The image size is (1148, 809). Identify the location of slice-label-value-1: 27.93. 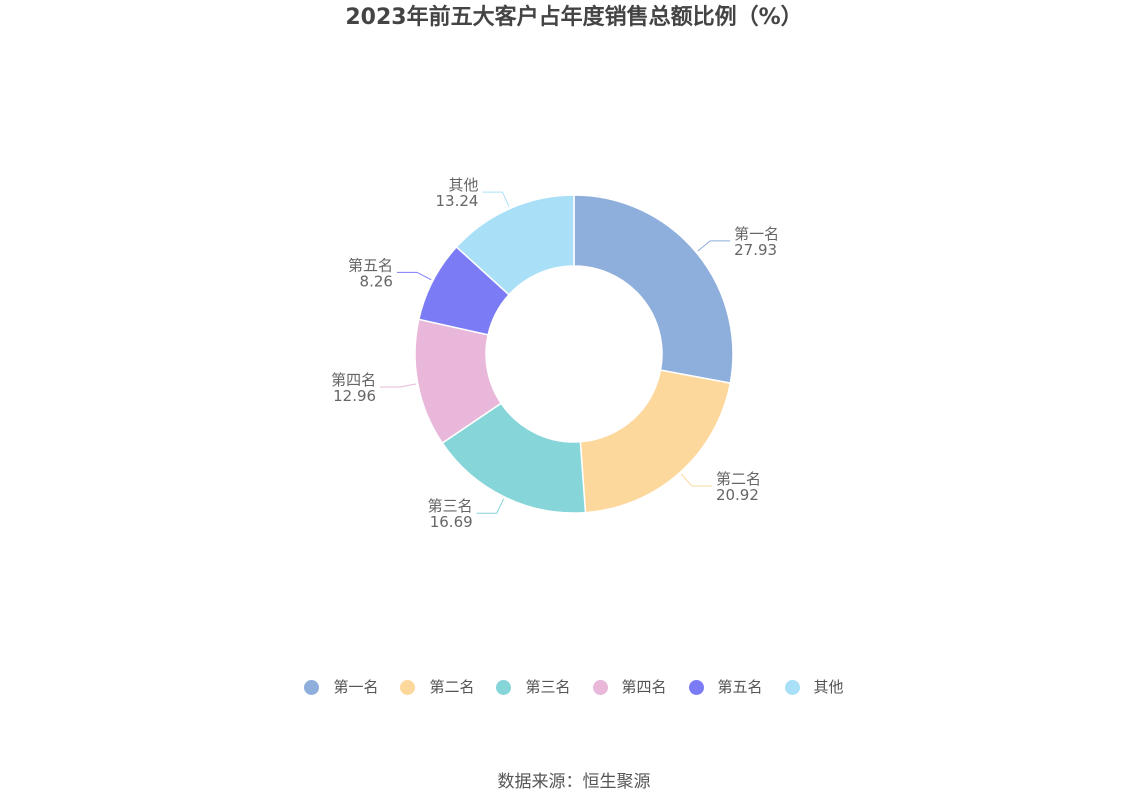
(755, 250).